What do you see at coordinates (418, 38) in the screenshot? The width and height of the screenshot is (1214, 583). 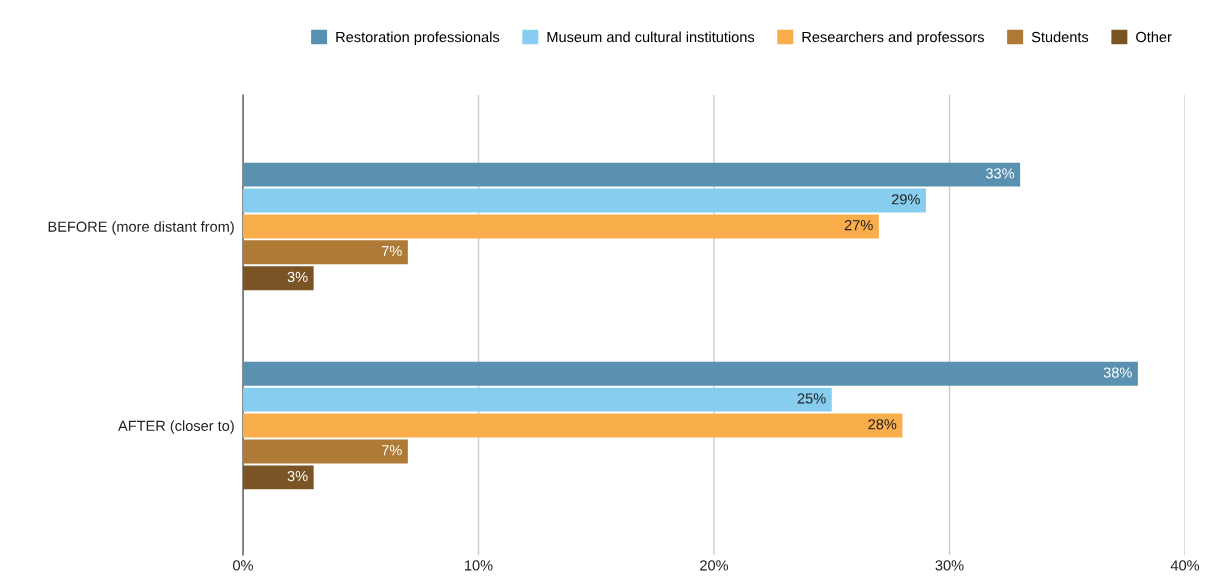 I see `legend-label: Restoration professionals` at bounding box center [418, 38].